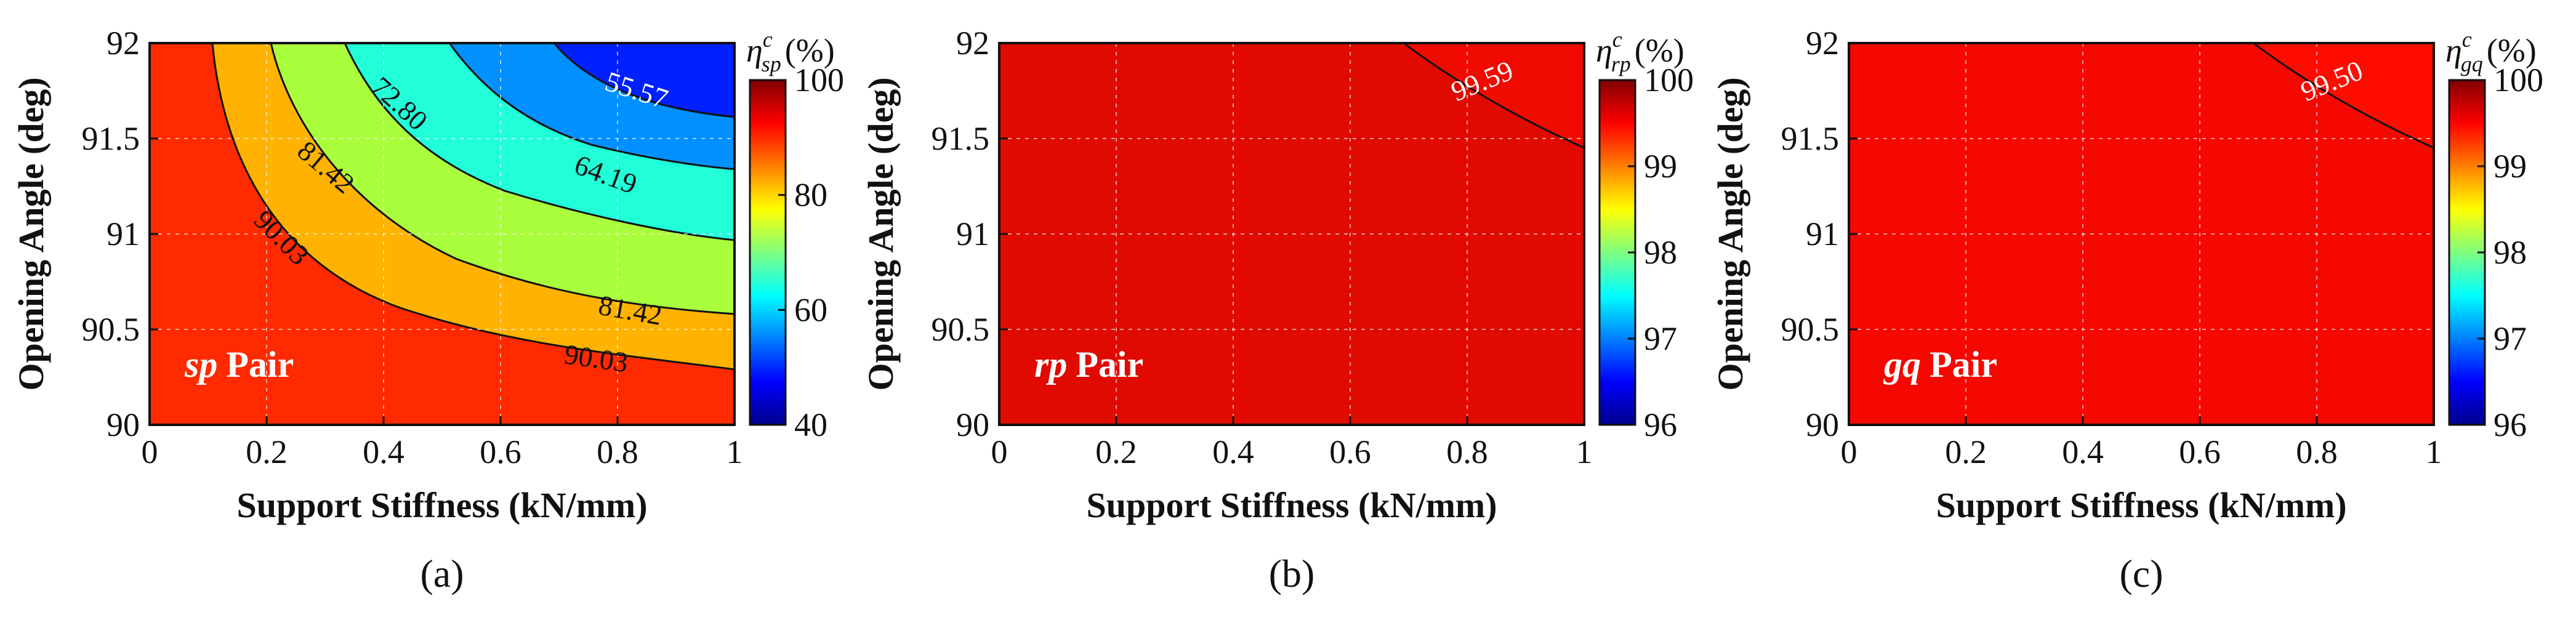 The height and width of the screenshot is (620, 2576). Describe the element at coordinates (1640, 52) in the screenshot. I see `colorbar-title-b: ηc rp (%)` at that location.